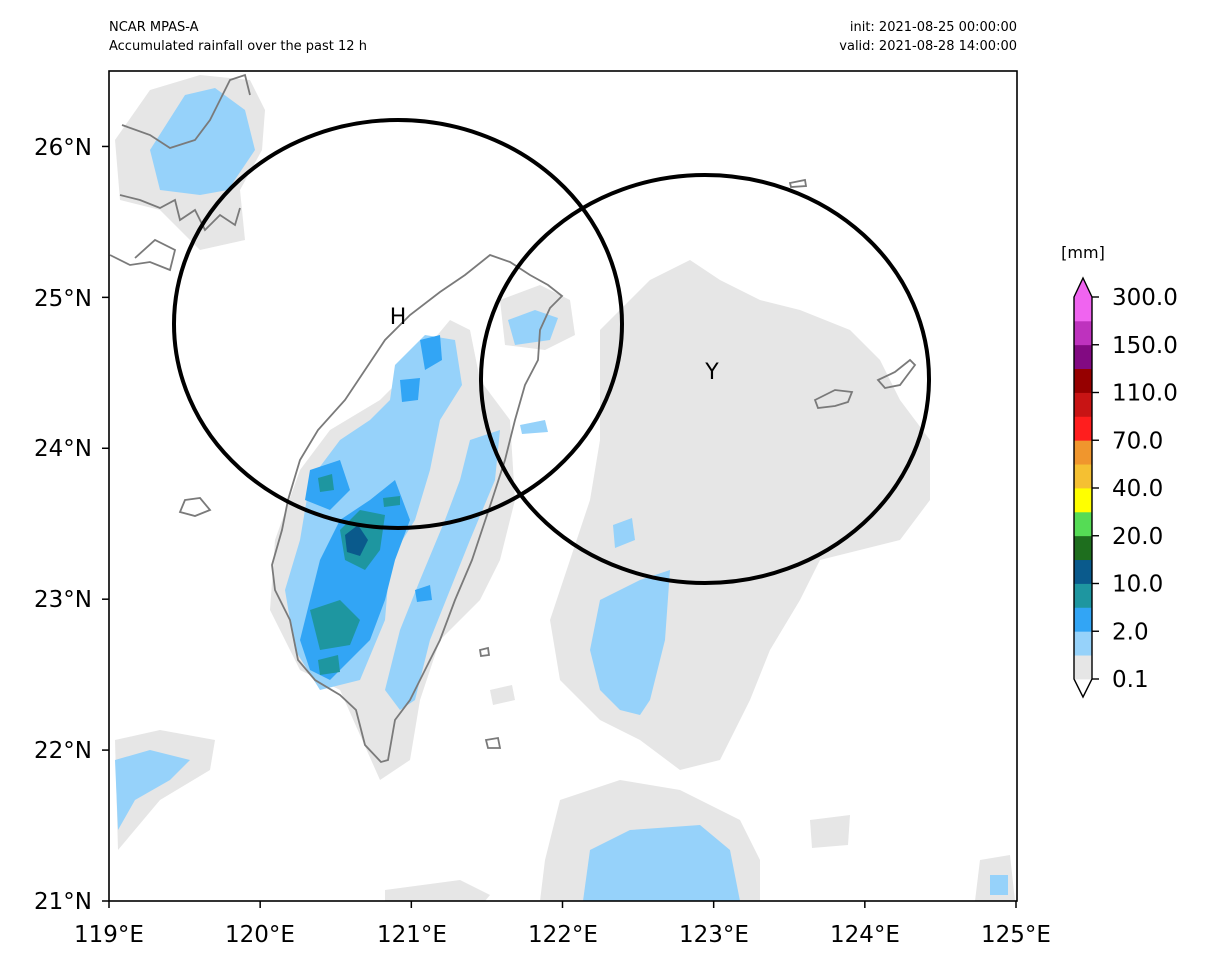 The height and width of the screenshot is (969, 1211). What do you see at coordinates (1145, 346) in the screenshot?
I see `colorbar-tick-label: 150.0` at bounding box center [1145, 346].